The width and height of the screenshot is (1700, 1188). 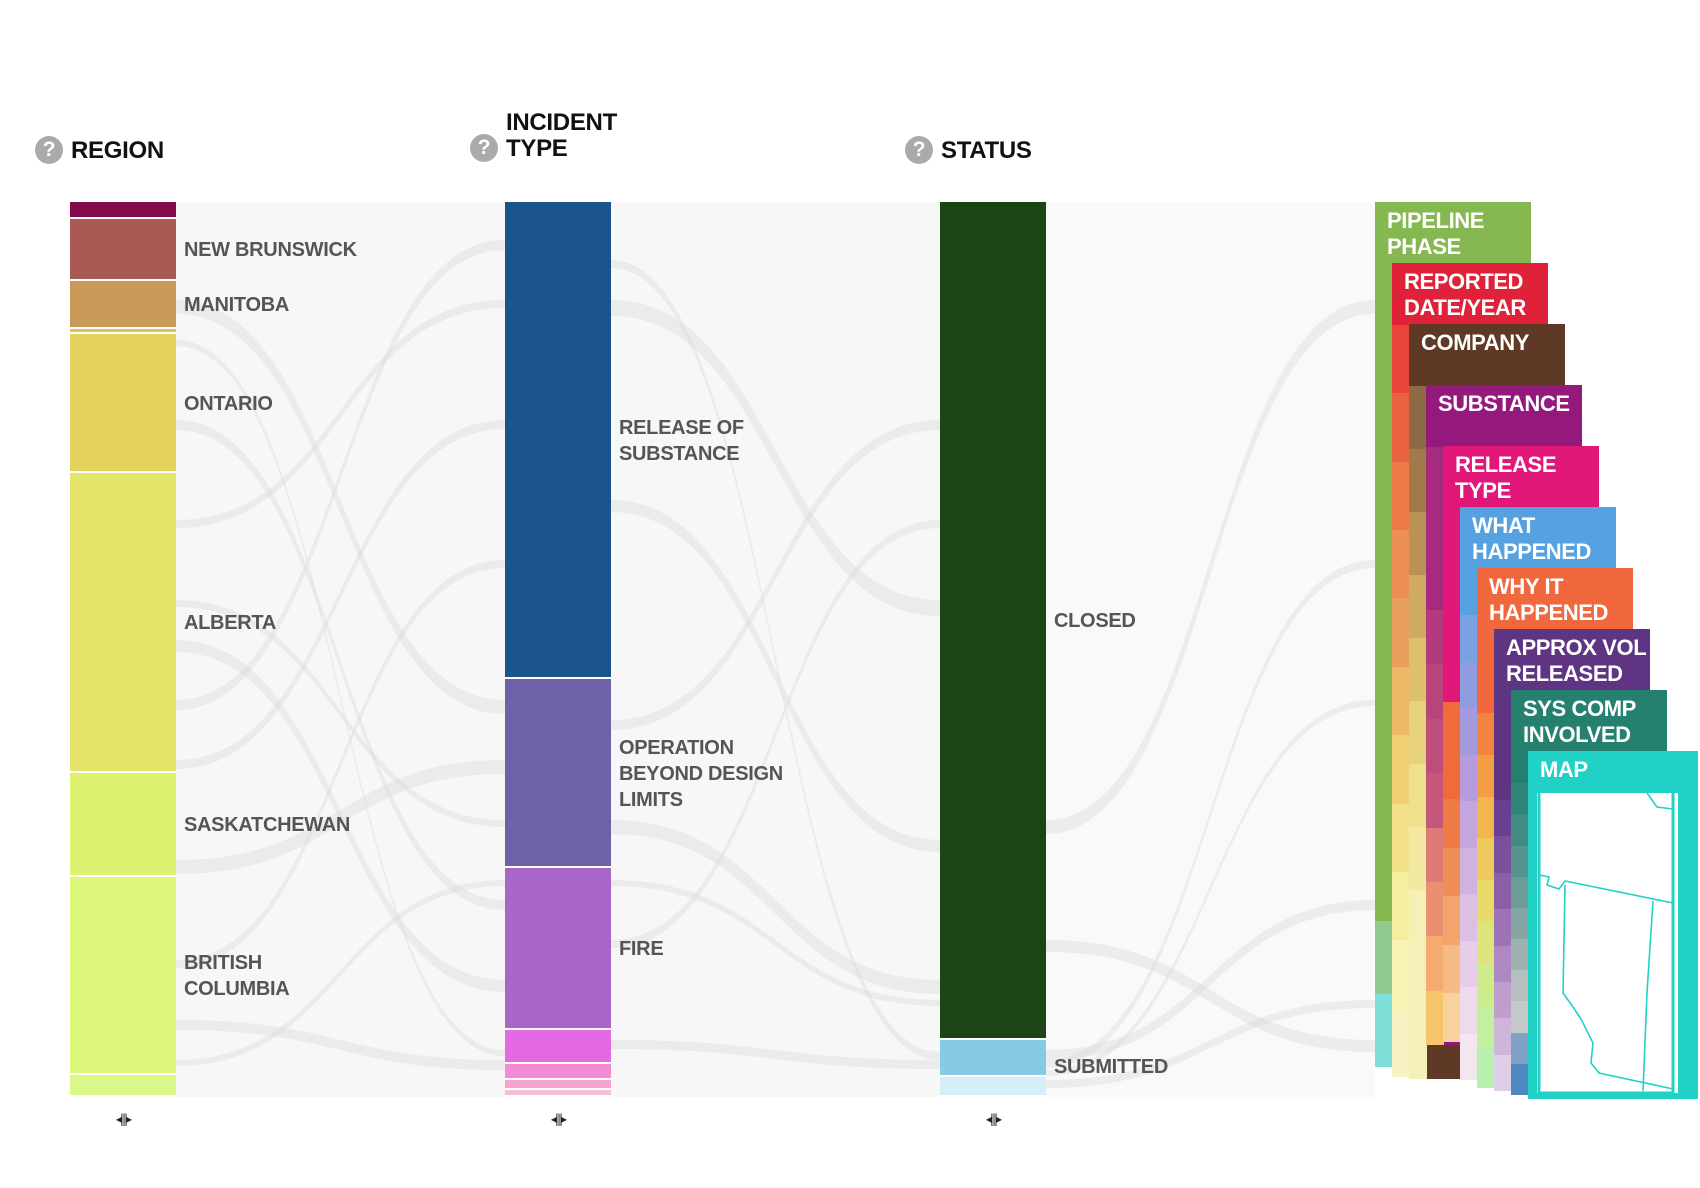 I want to click on region-label: NEW BRUNSWICK, so click(x=270, y=250).